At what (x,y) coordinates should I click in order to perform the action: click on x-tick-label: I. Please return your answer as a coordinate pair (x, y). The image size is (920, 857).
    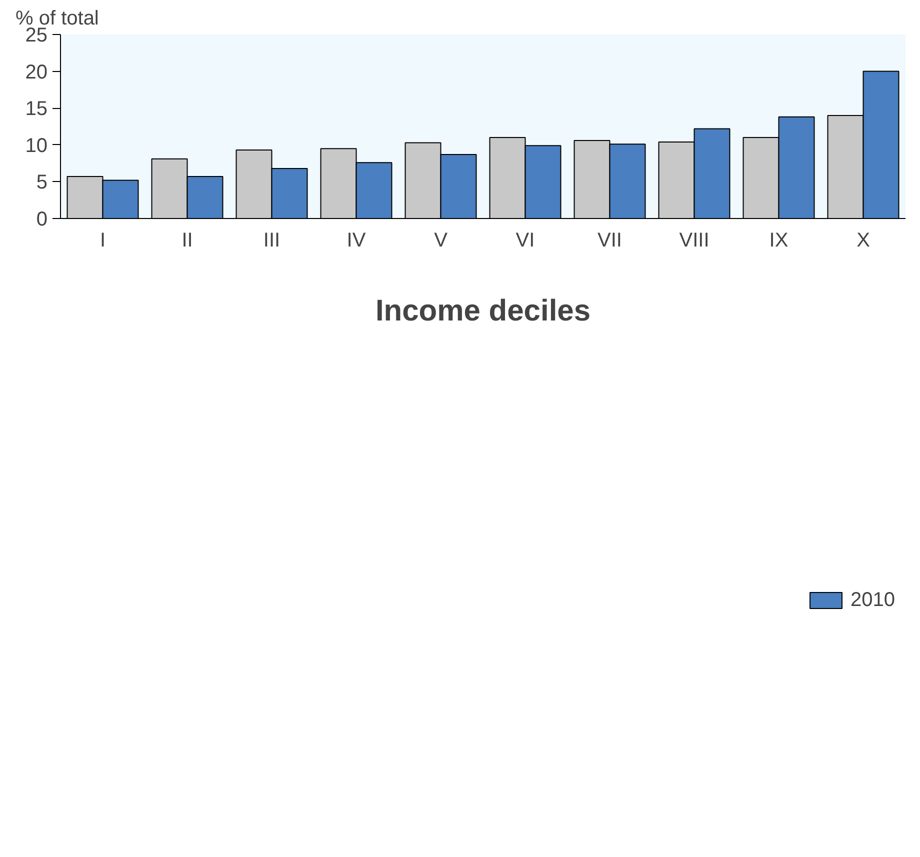
    Looking at the image, I should click on (103, 241).